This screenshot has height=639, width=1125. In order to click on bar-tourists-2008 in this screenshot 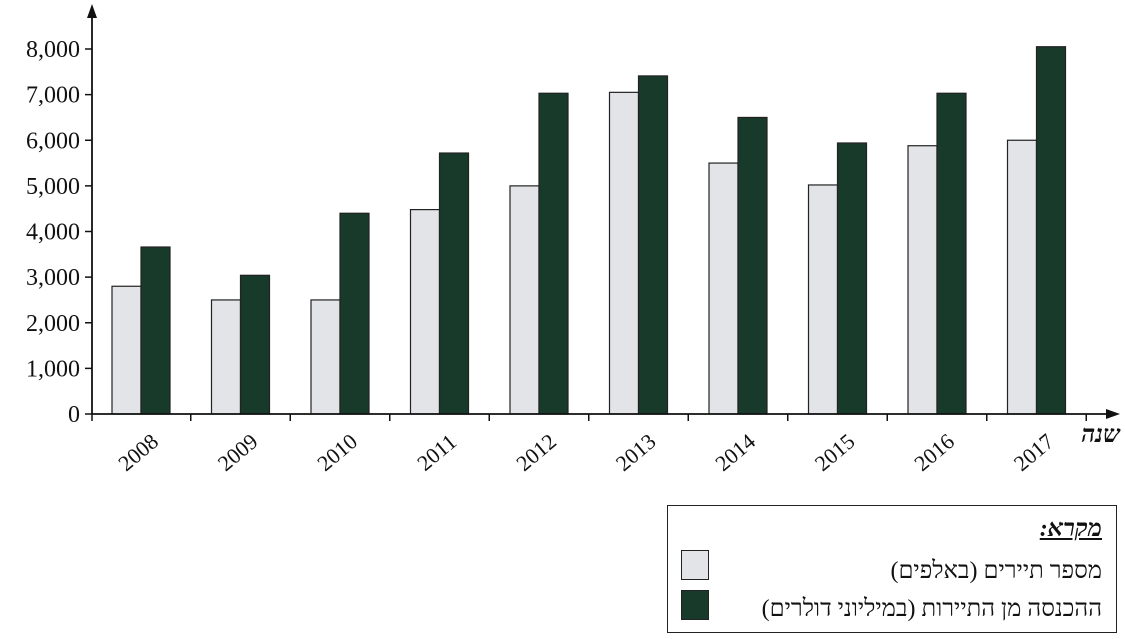, I will do `click(126, 350)`.